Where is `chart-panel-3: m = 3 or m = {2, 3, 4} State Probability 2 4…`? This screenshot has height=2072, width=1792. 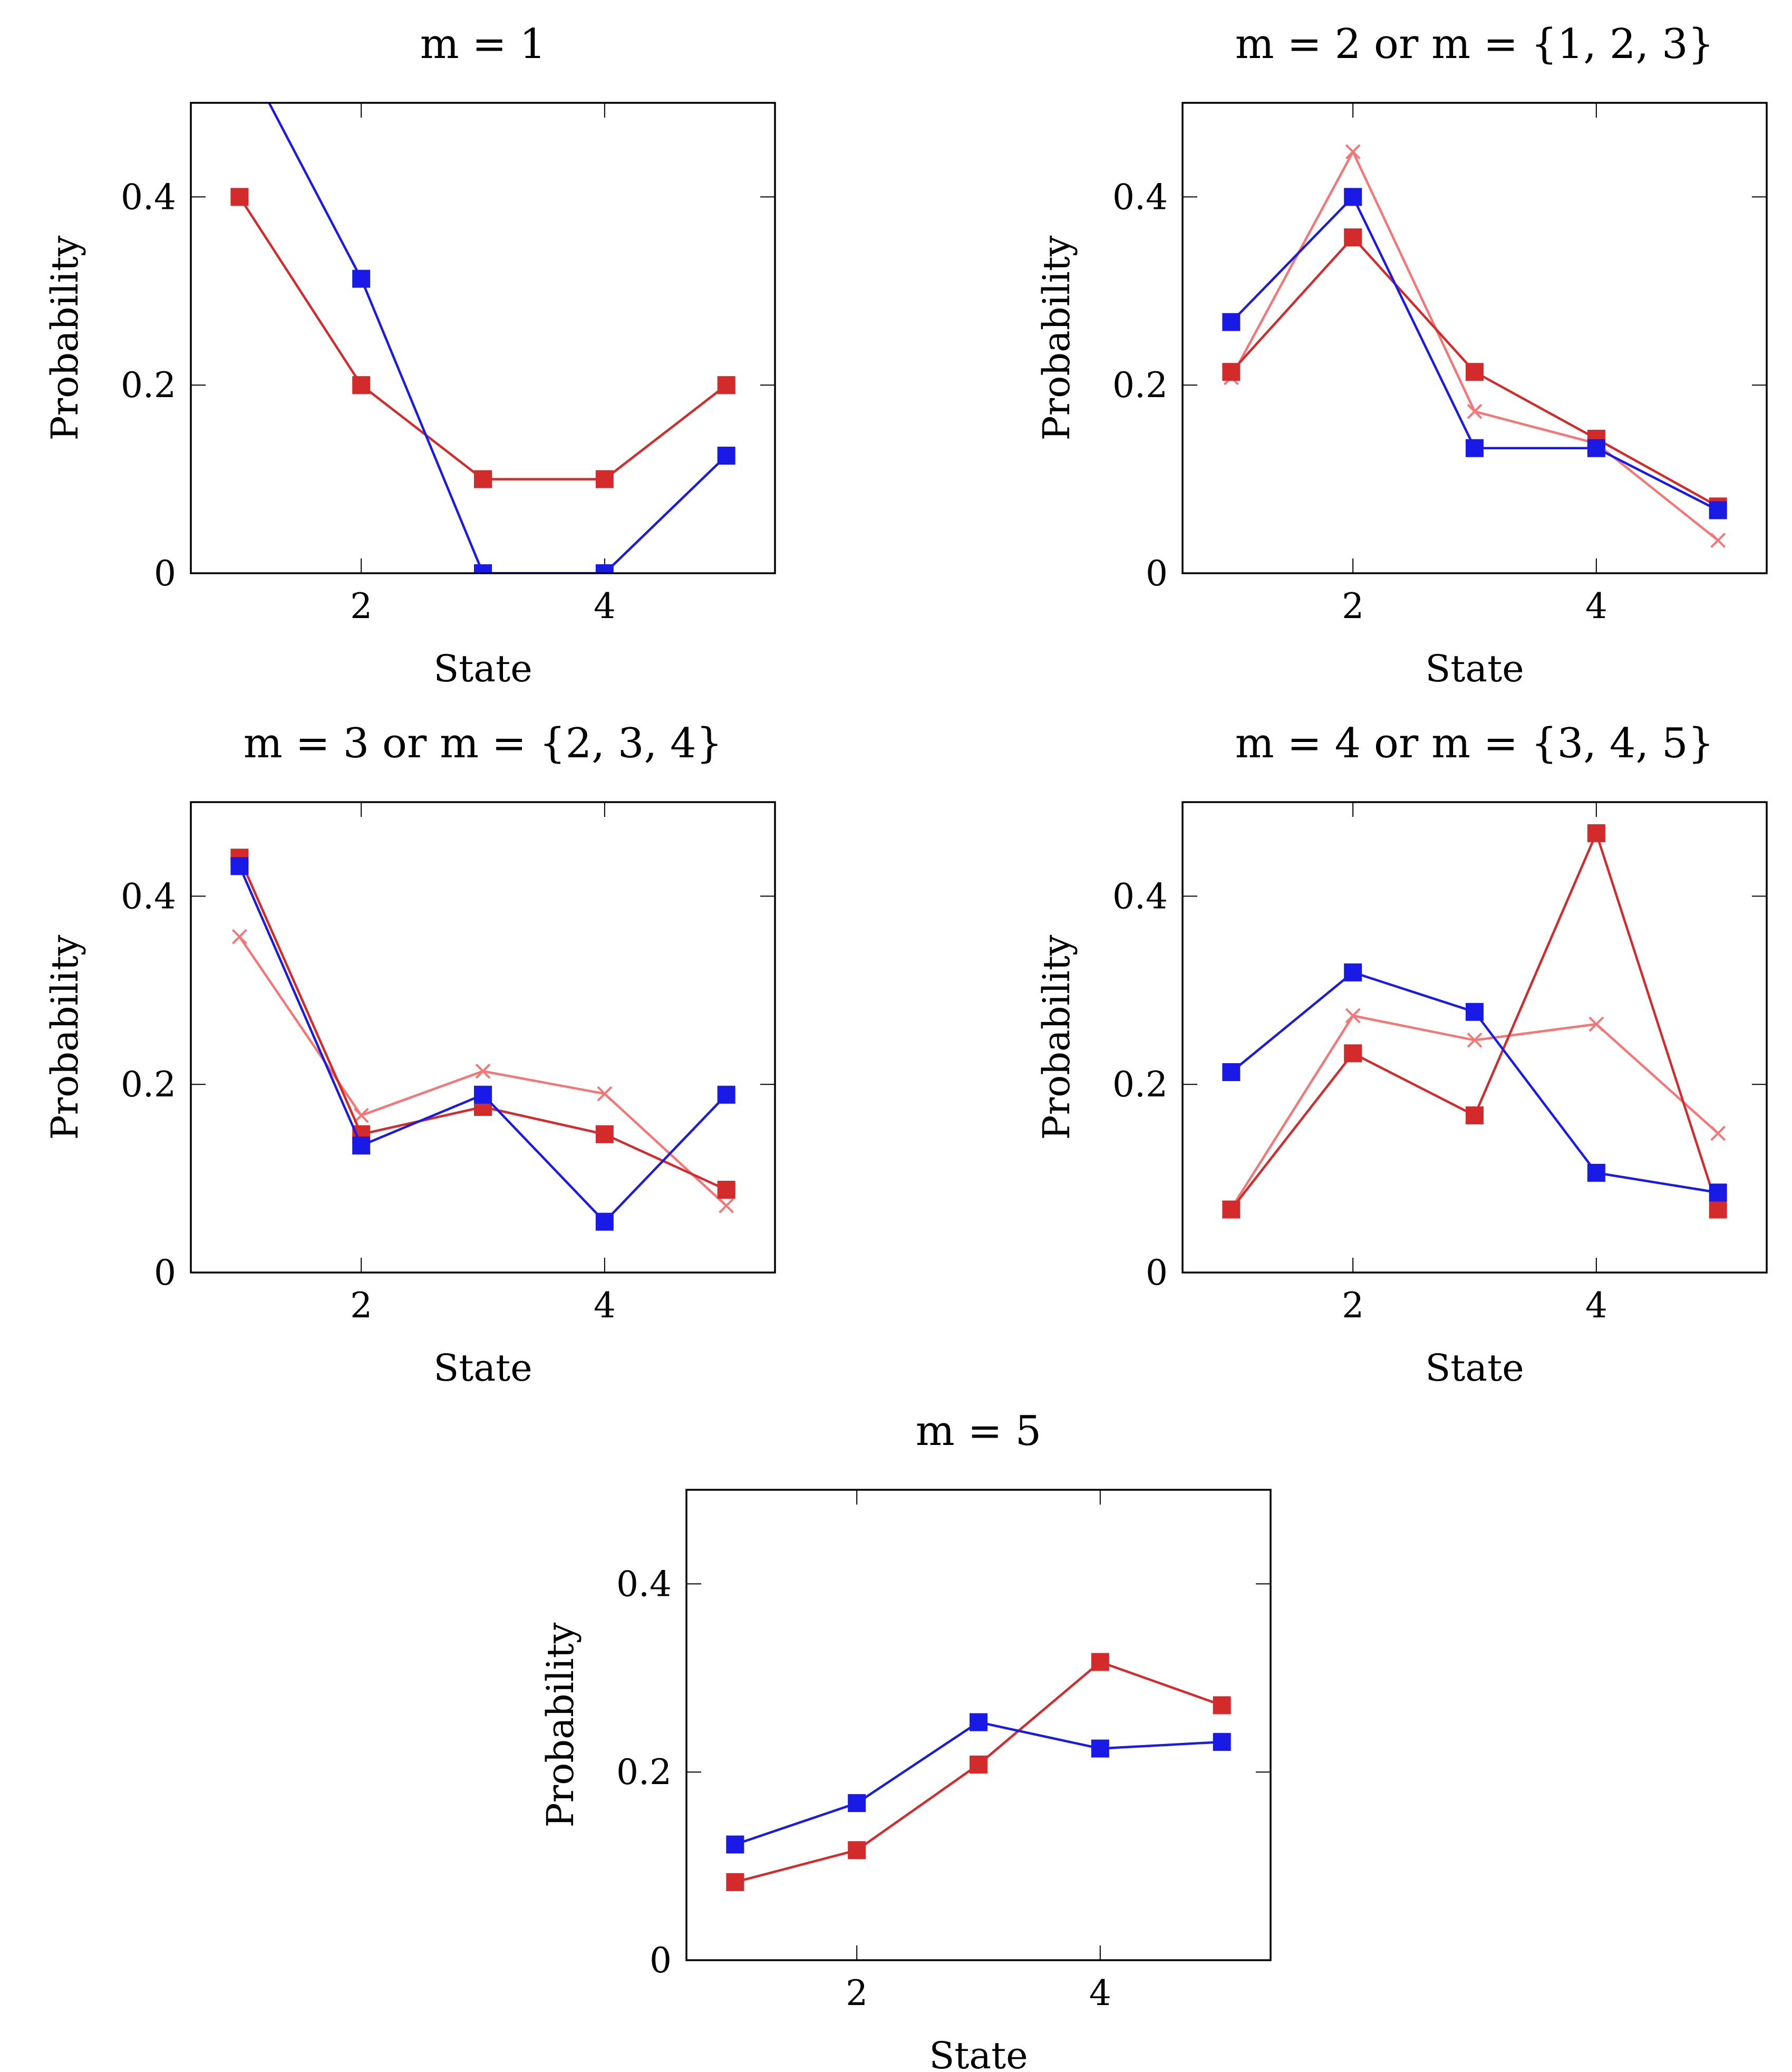
chart-panel-3: m = 3 or m = {2, 3, 4} State Probability 2 4… is located at coordinates (409, 1055).